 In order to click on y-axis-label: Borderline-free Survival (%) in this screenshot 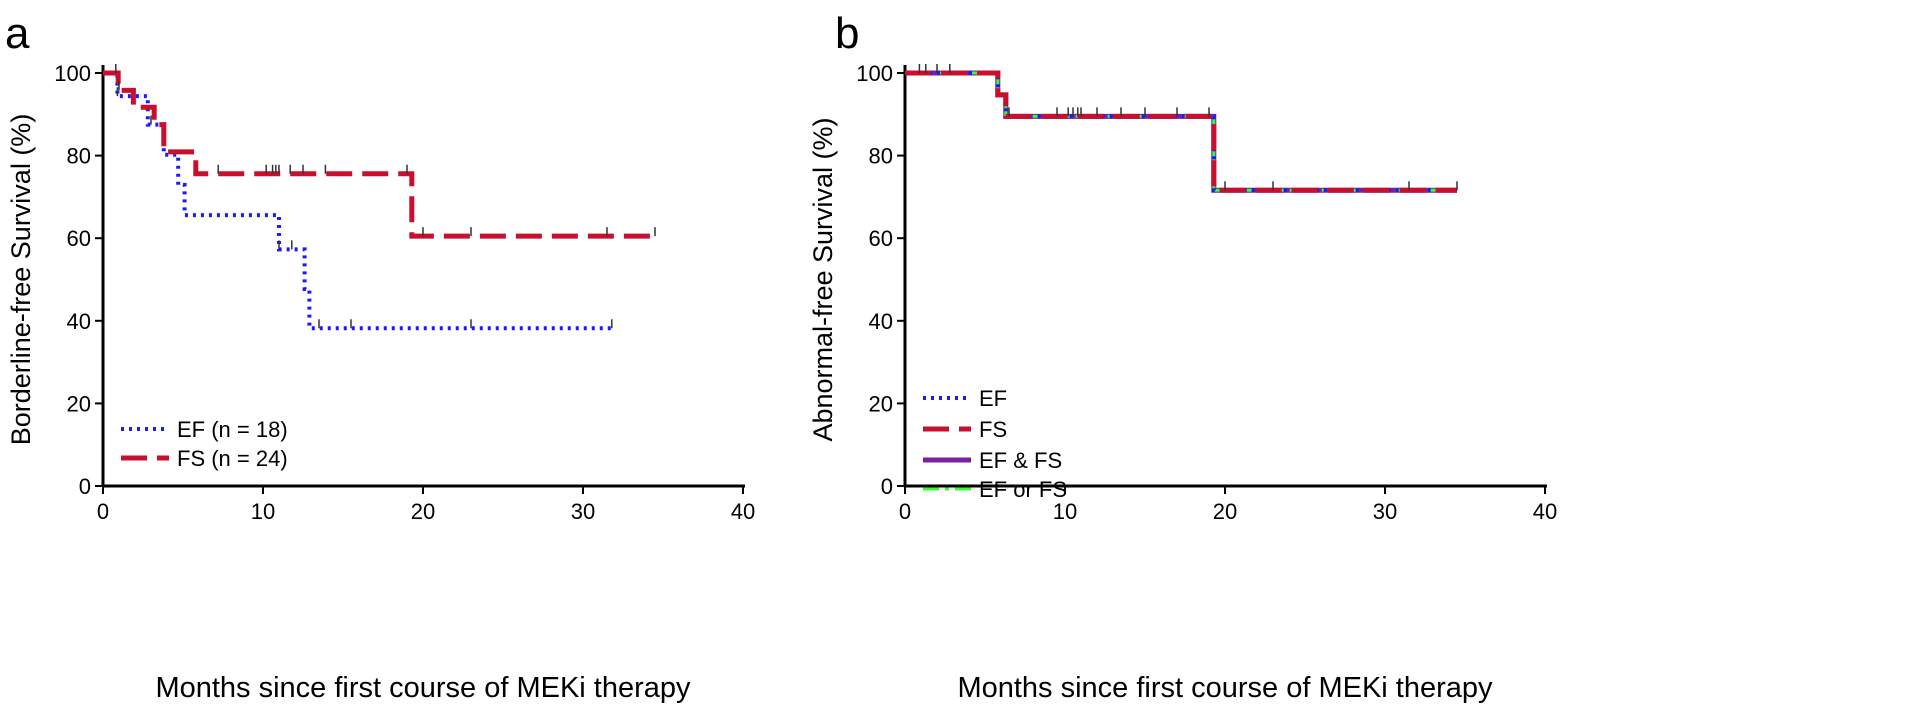, I will do `click(21, 280)`.